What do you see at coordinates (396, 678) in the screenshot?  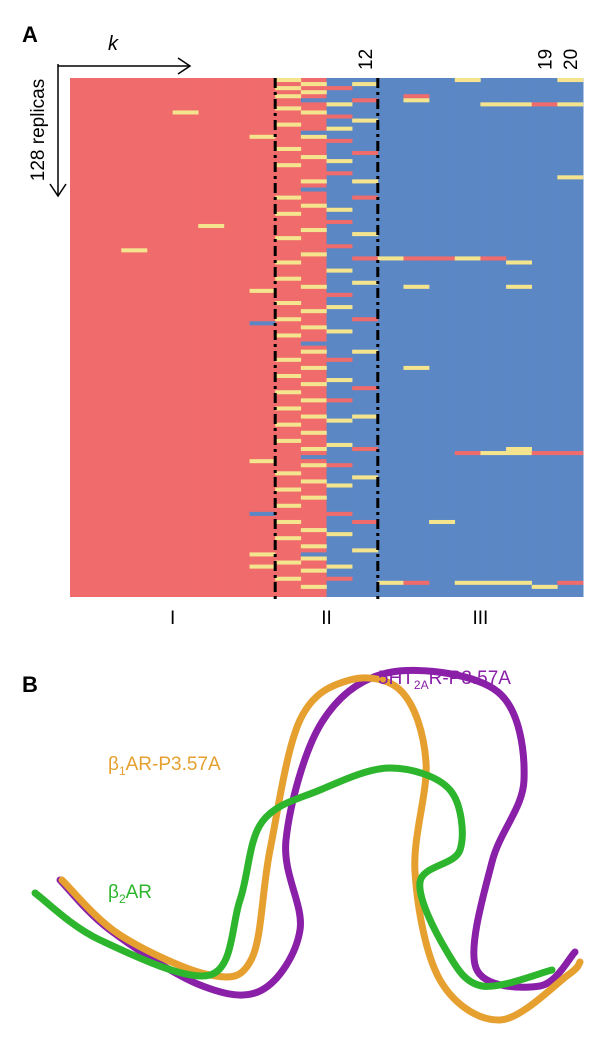 I see `label-prefix: 5HT` at bounding box center [396, 678].